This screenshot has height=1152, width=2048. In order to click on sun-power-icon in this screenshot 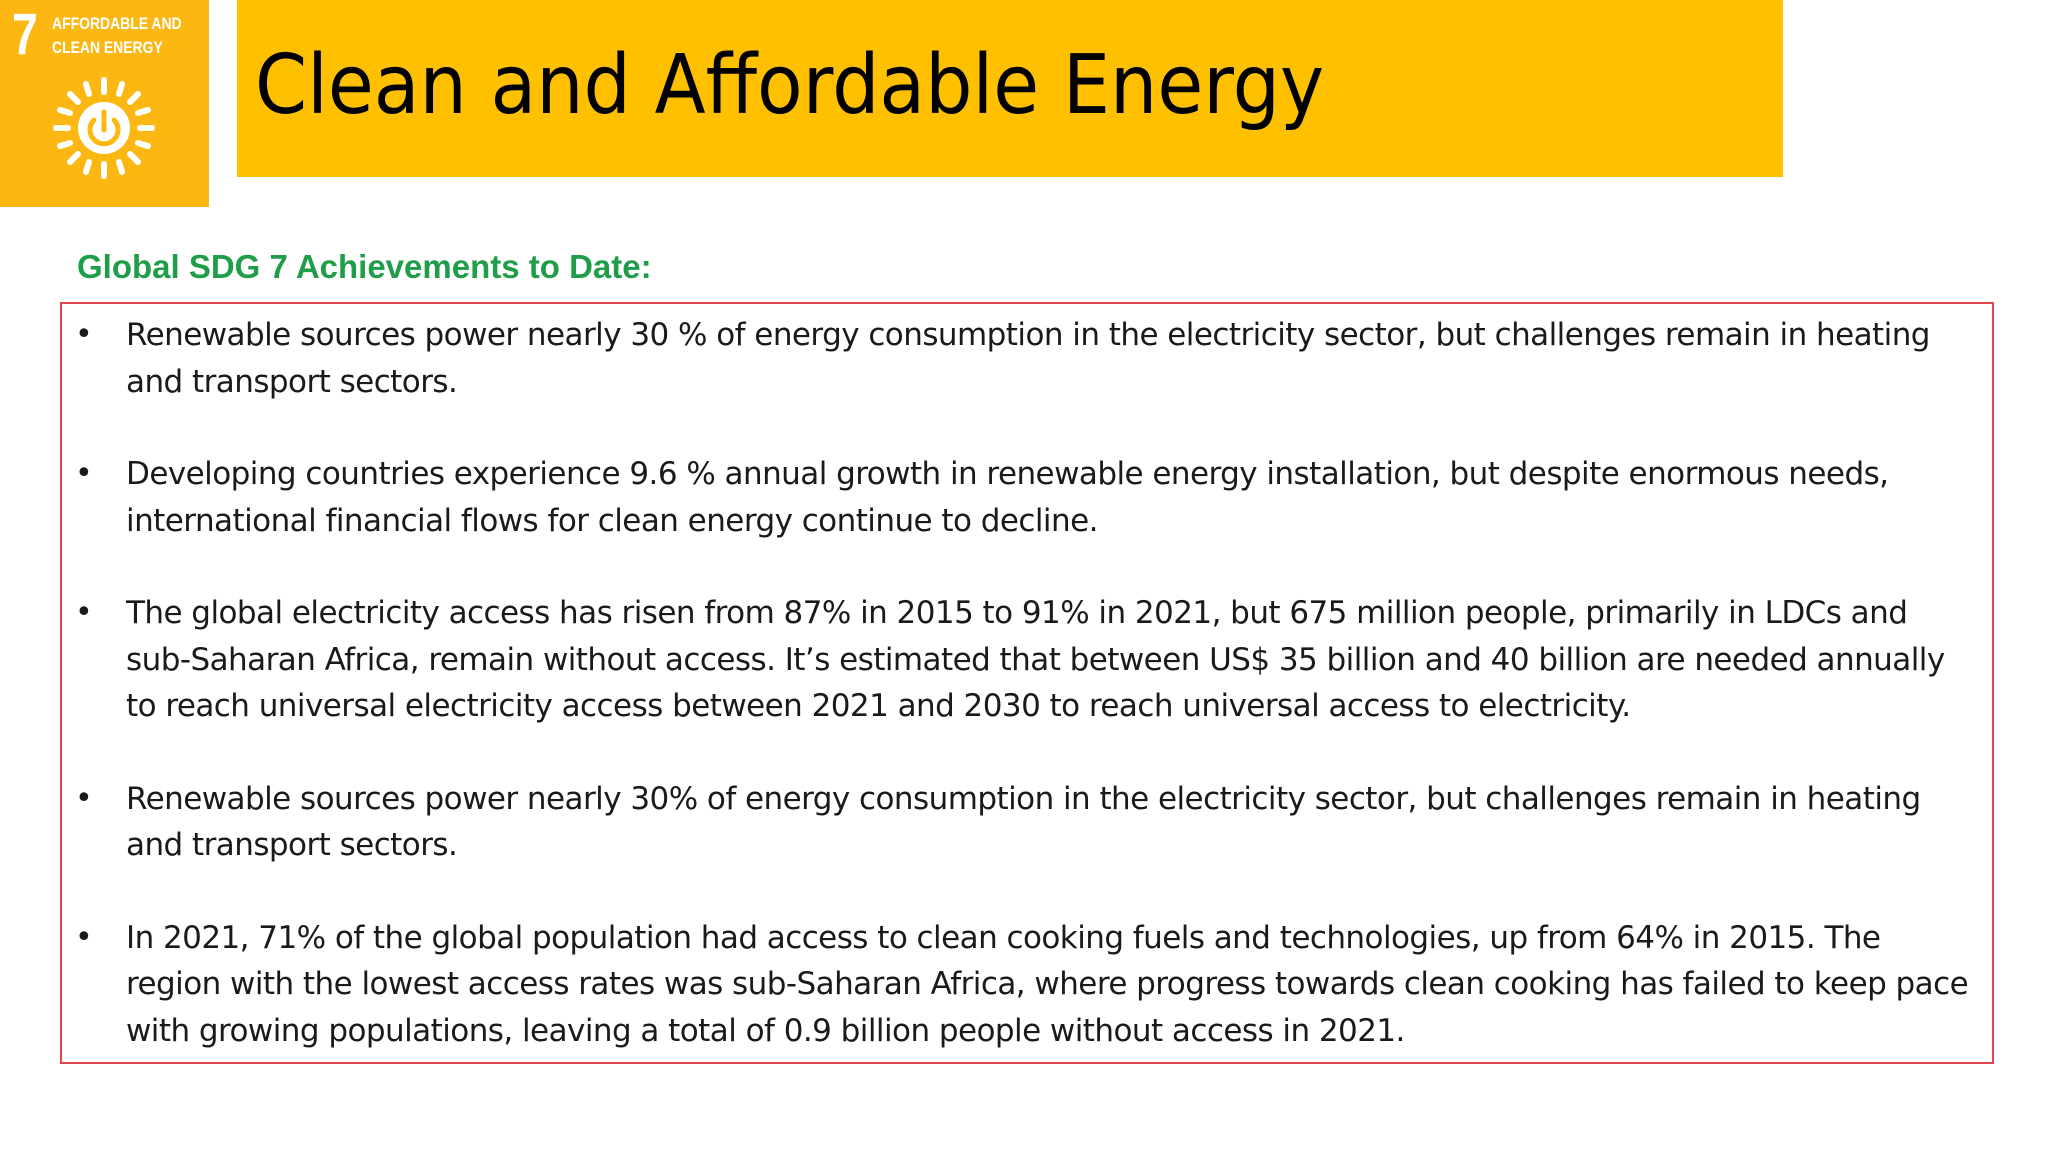, I will do `click(104, 128)`.